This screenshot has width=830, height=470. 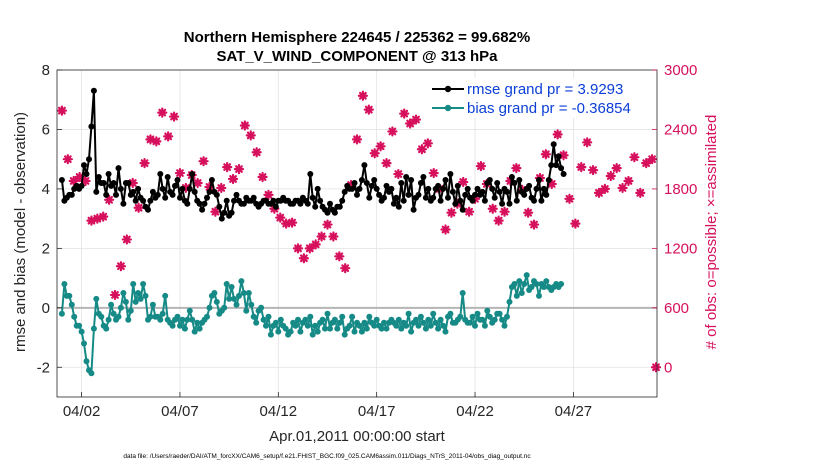 I want to click on chart-title-line2: SAT_V_WIND_COMPONENT @ 313 hPa, so click(x=357, y=56).